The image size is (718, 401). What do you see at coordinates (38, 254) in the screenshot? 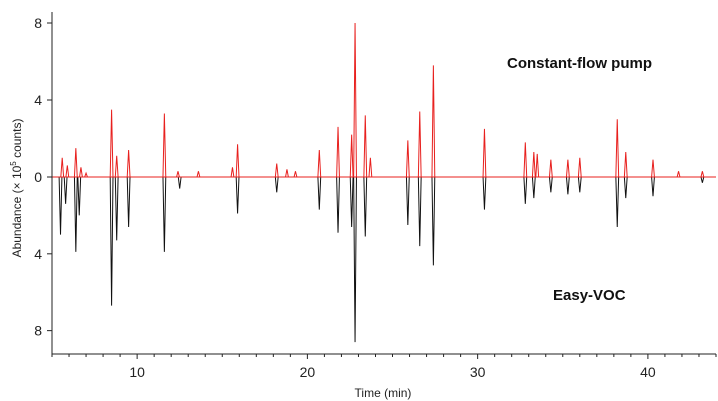
I see `y-tick-label-bottom-4: 4` at bounding box center [38, 254].